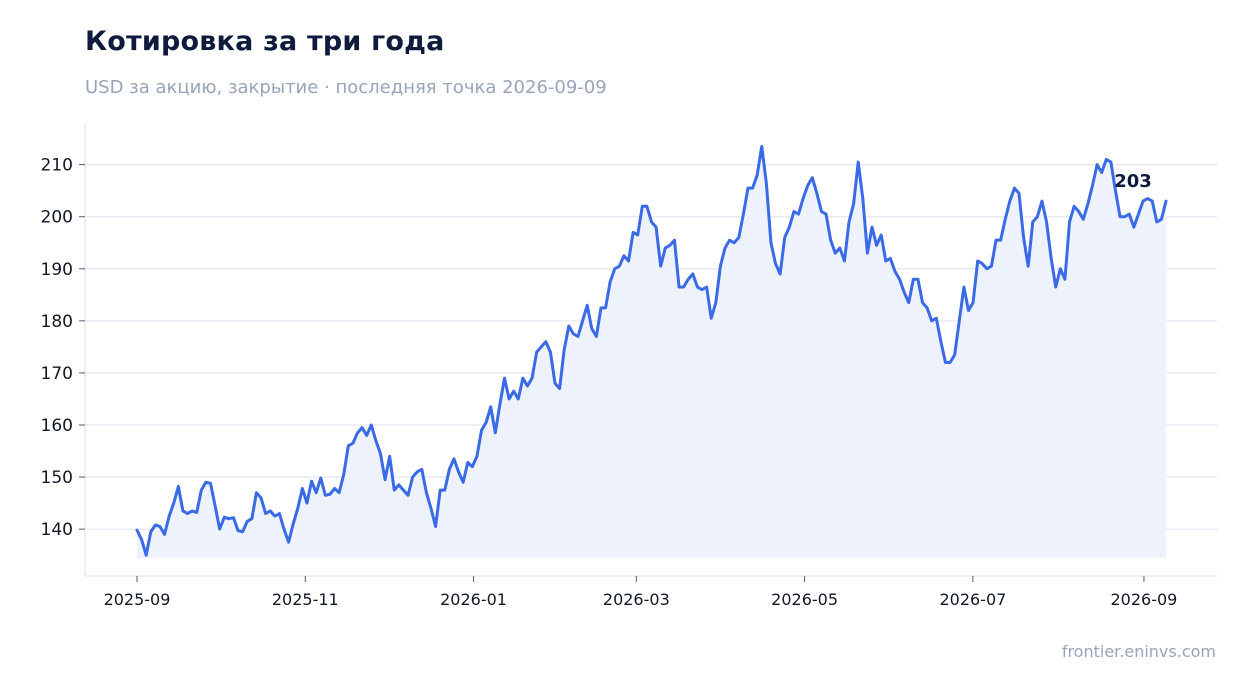  What do you see at coordinates (57, 218) in the screenshot?
I see `y-tick-label: 200` at bounding box center [57, 218].